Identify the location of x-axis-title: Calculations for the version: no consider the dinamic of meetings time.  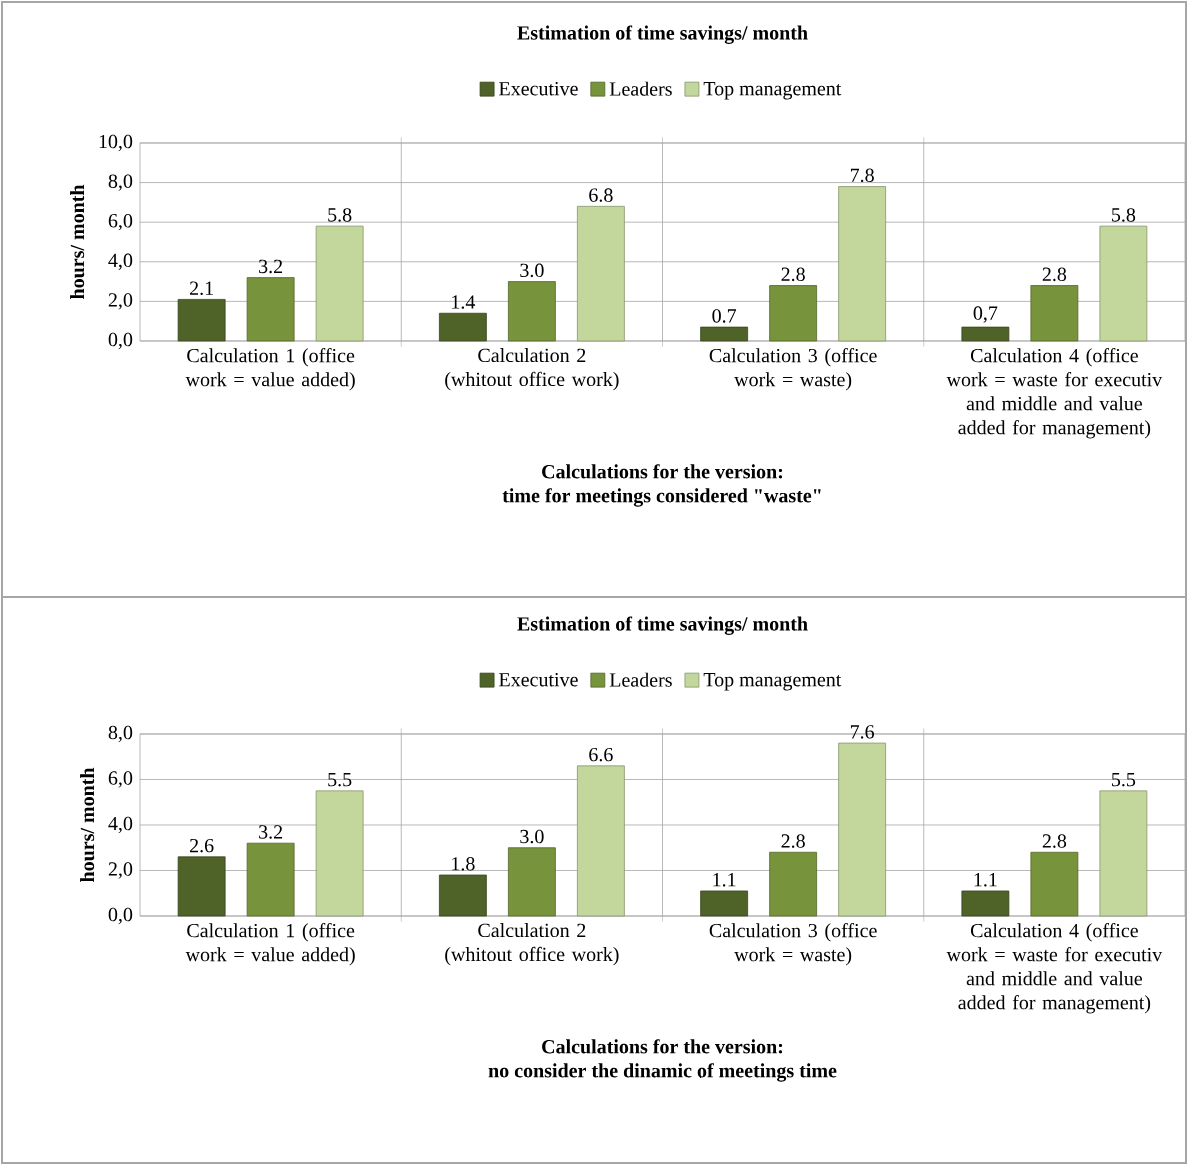
(662, 1060).